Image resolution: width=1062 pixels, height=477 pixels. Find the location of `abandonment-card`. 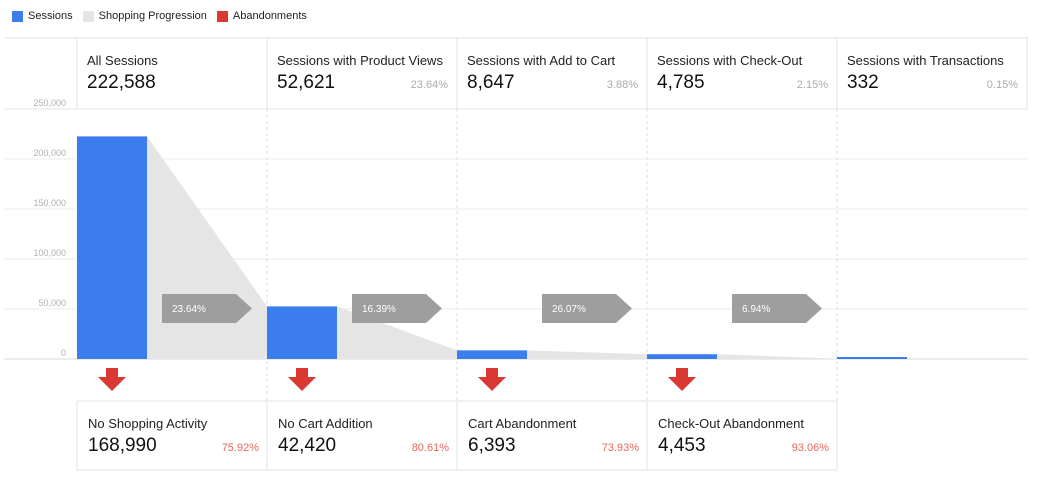

abandonment-card is located at coordinates (742, 435).